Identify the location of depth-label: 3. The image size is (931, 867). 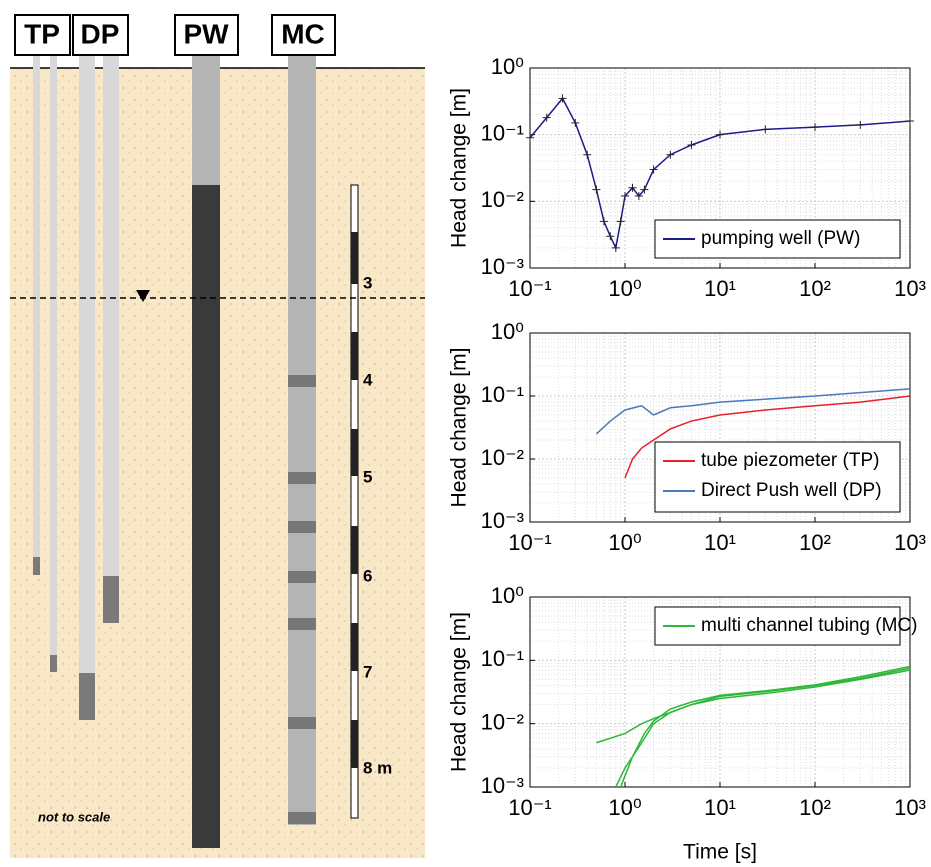
(367, 282).